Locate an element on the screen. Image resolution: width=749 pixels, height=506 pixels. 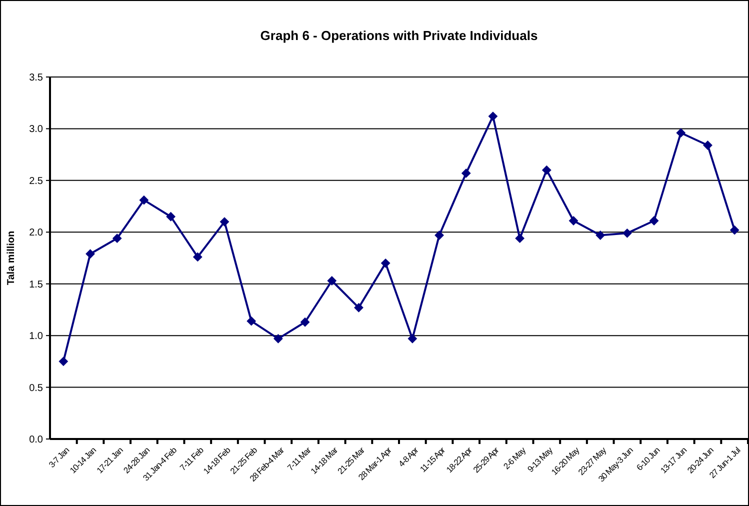
x-tick-label: 4-8 Apr is located at coordinates (408, 456).